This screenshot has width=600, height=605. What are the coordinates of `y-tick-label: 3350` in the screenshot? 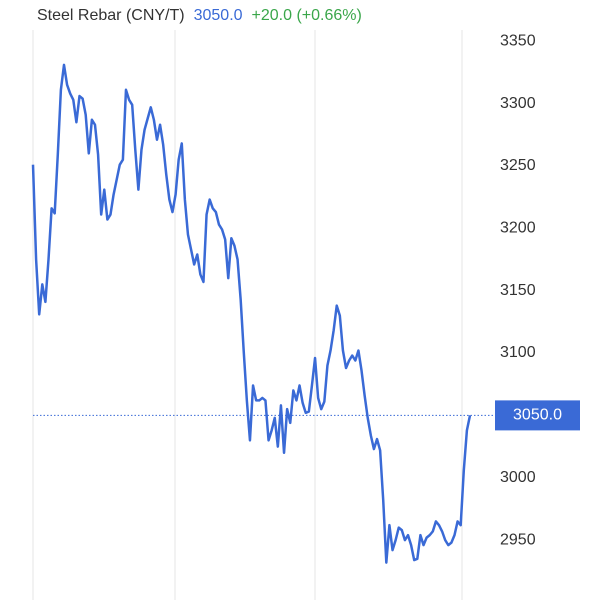 It's located at (518, 40).